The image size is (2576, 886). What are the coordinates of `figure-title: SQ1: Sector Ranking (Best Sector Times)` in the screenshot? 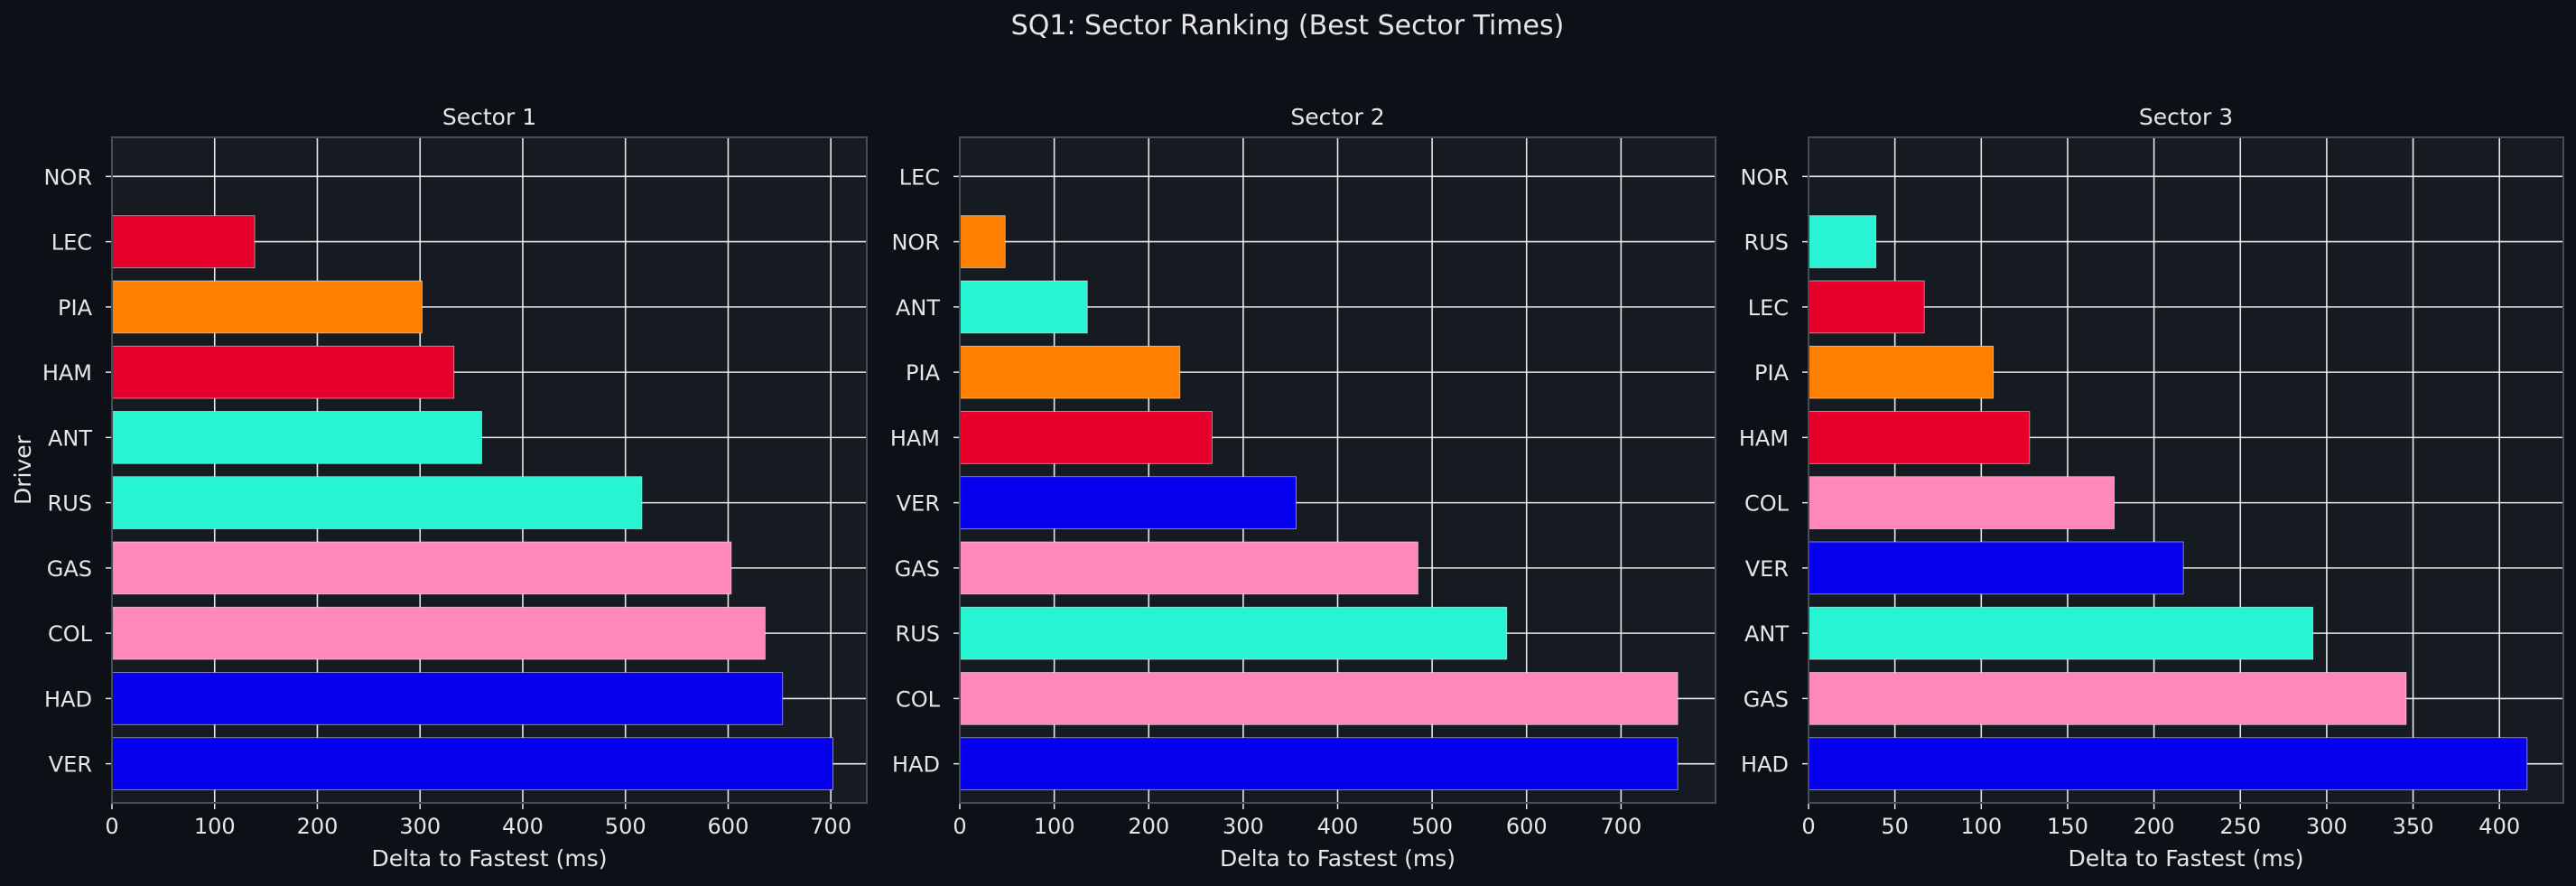 It's located at (1288, 26).